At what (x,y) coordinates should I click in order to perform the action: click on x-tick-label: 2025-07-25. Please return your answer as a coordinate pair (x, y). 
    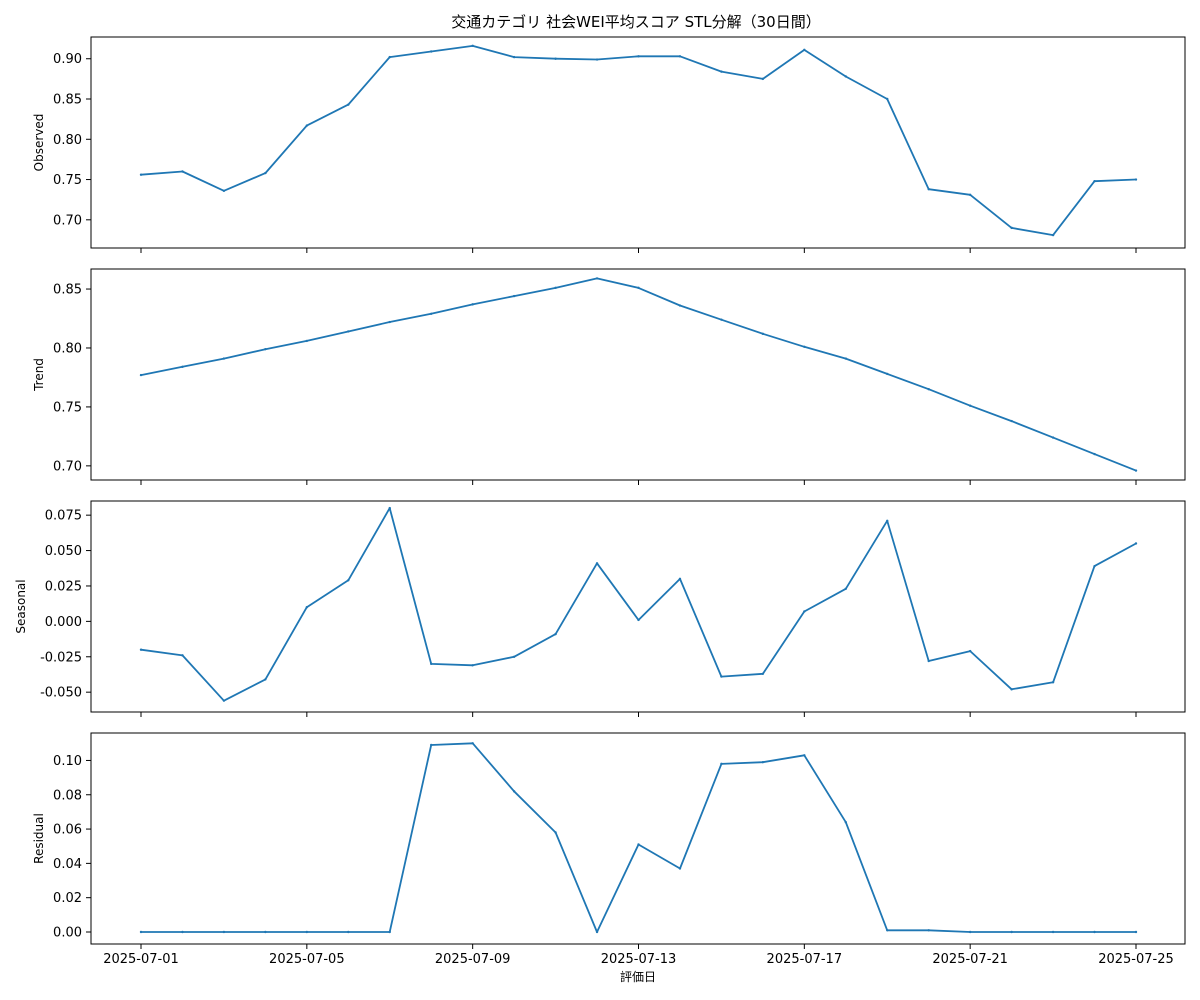
    Looking at the image, I should click on (1136, 959).